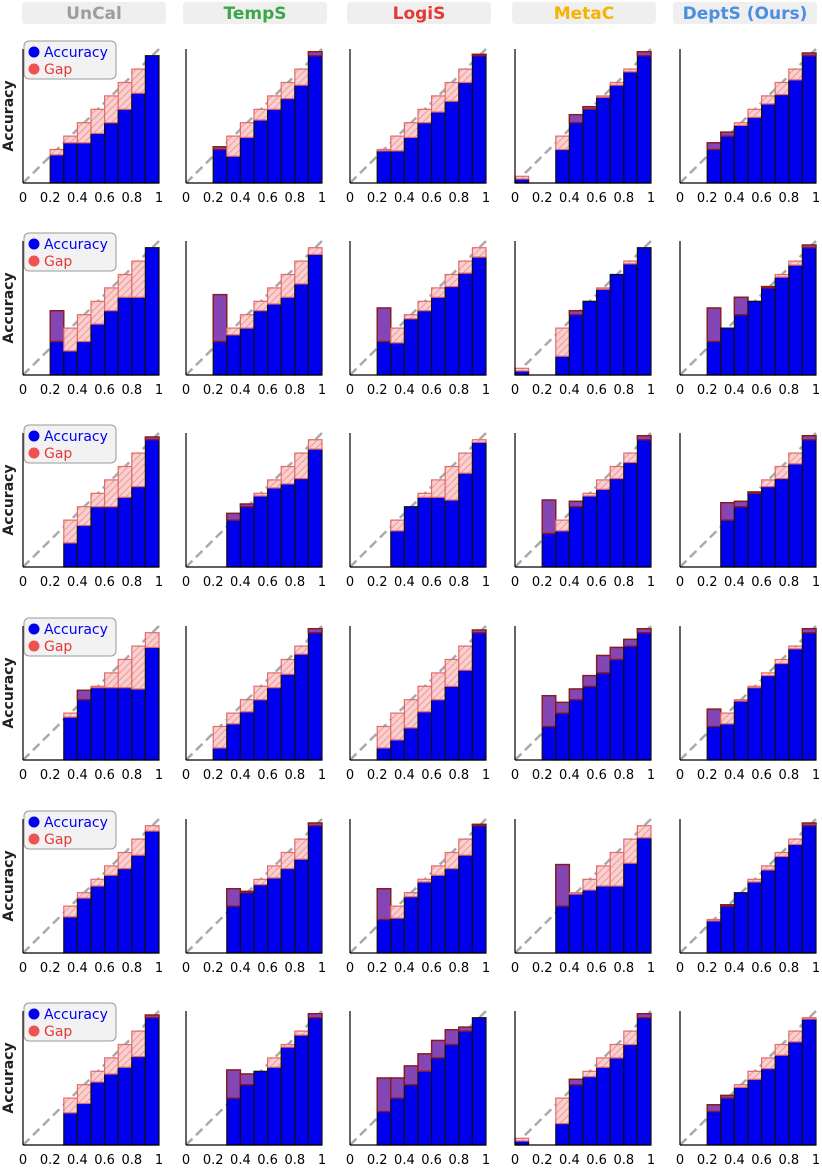  What do you see at coordinates (58, 840) in the screenshot?
I see `gap-legend-label: Gap` at bounding box center [58, 840].